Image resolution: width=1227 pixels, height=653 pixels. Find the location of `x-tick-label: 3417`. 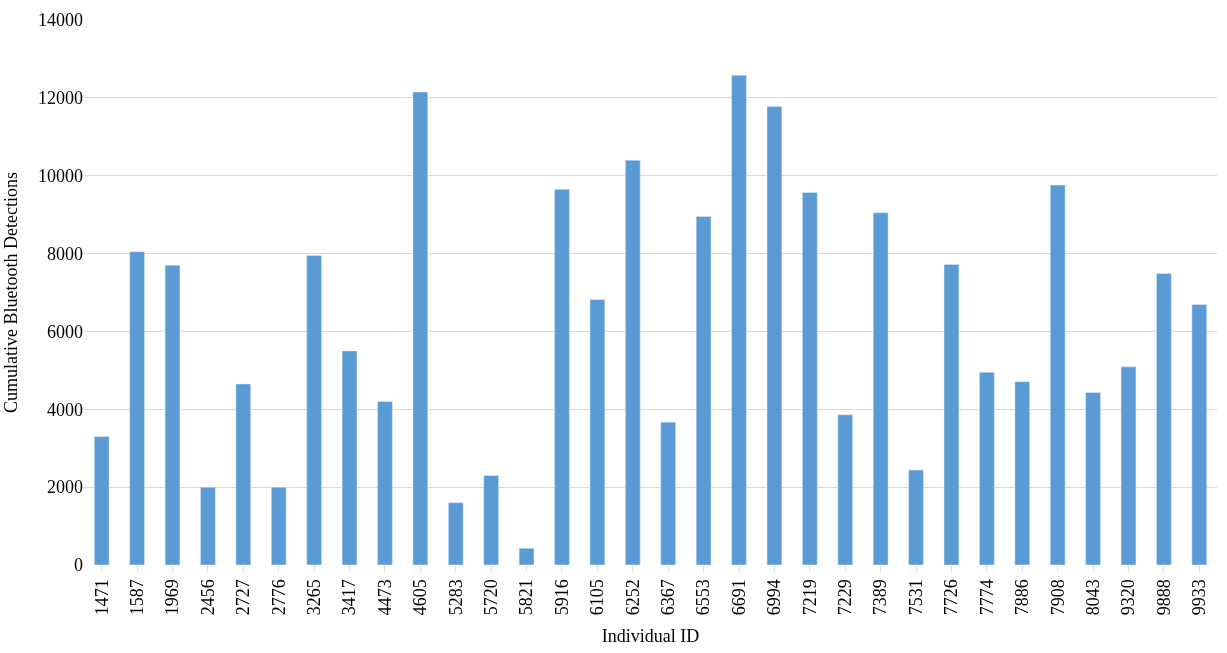

x-tick-label: 3417 is located at coordinates (349, 597).